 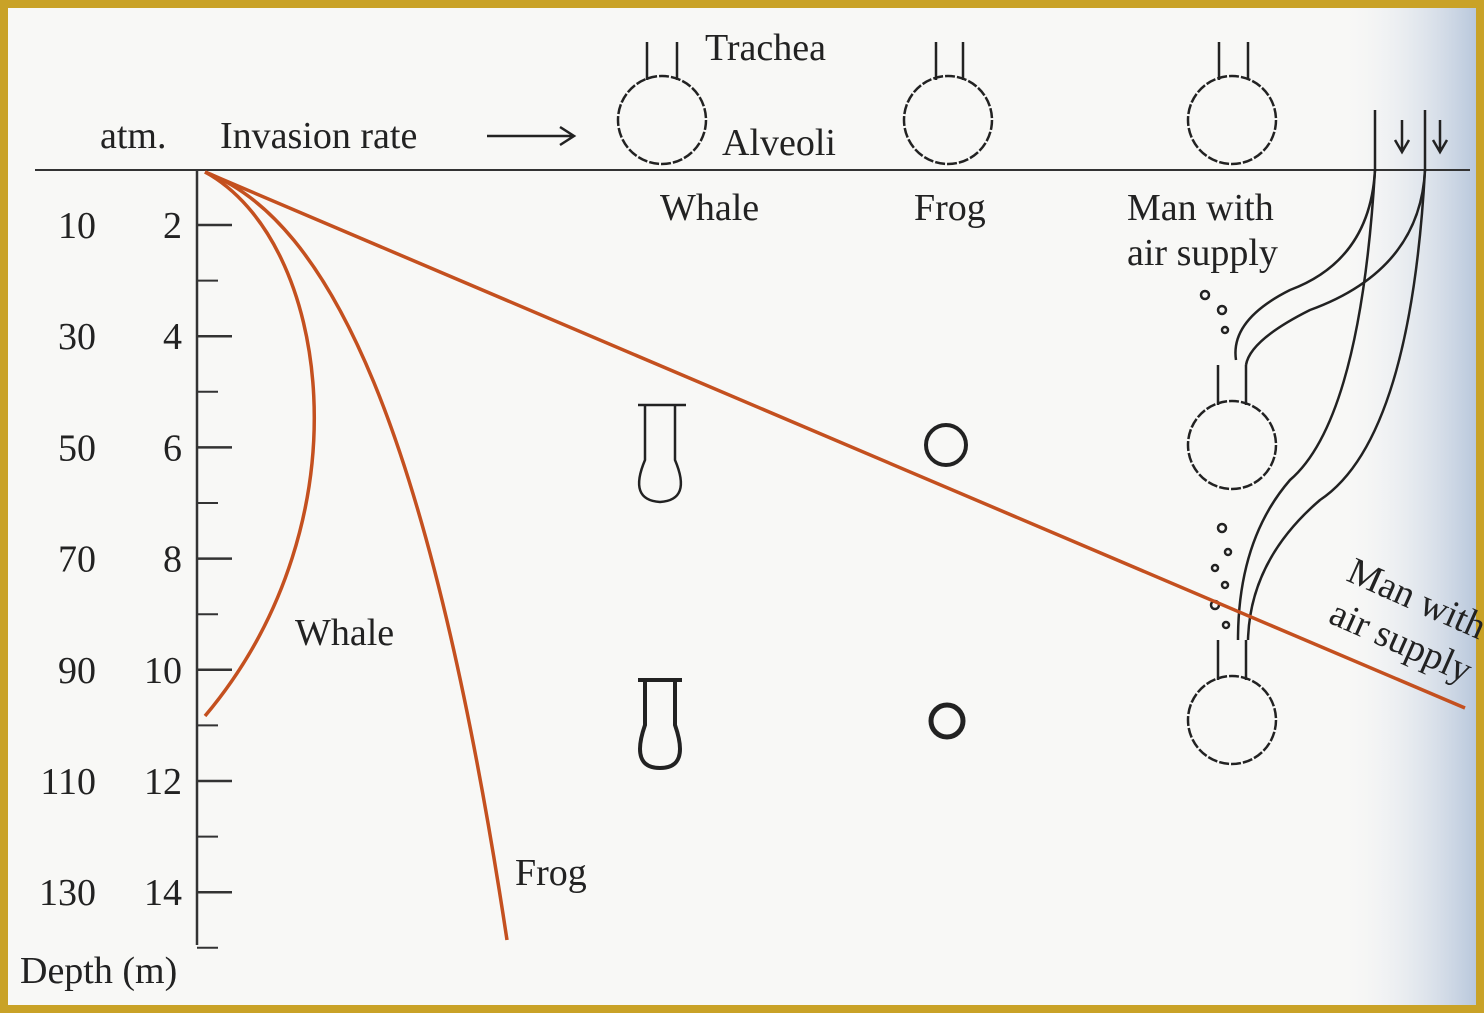 What do you see at coordinates (532, 136) in the screenshot?
I see `arrow` at bounding box center [532, 136].